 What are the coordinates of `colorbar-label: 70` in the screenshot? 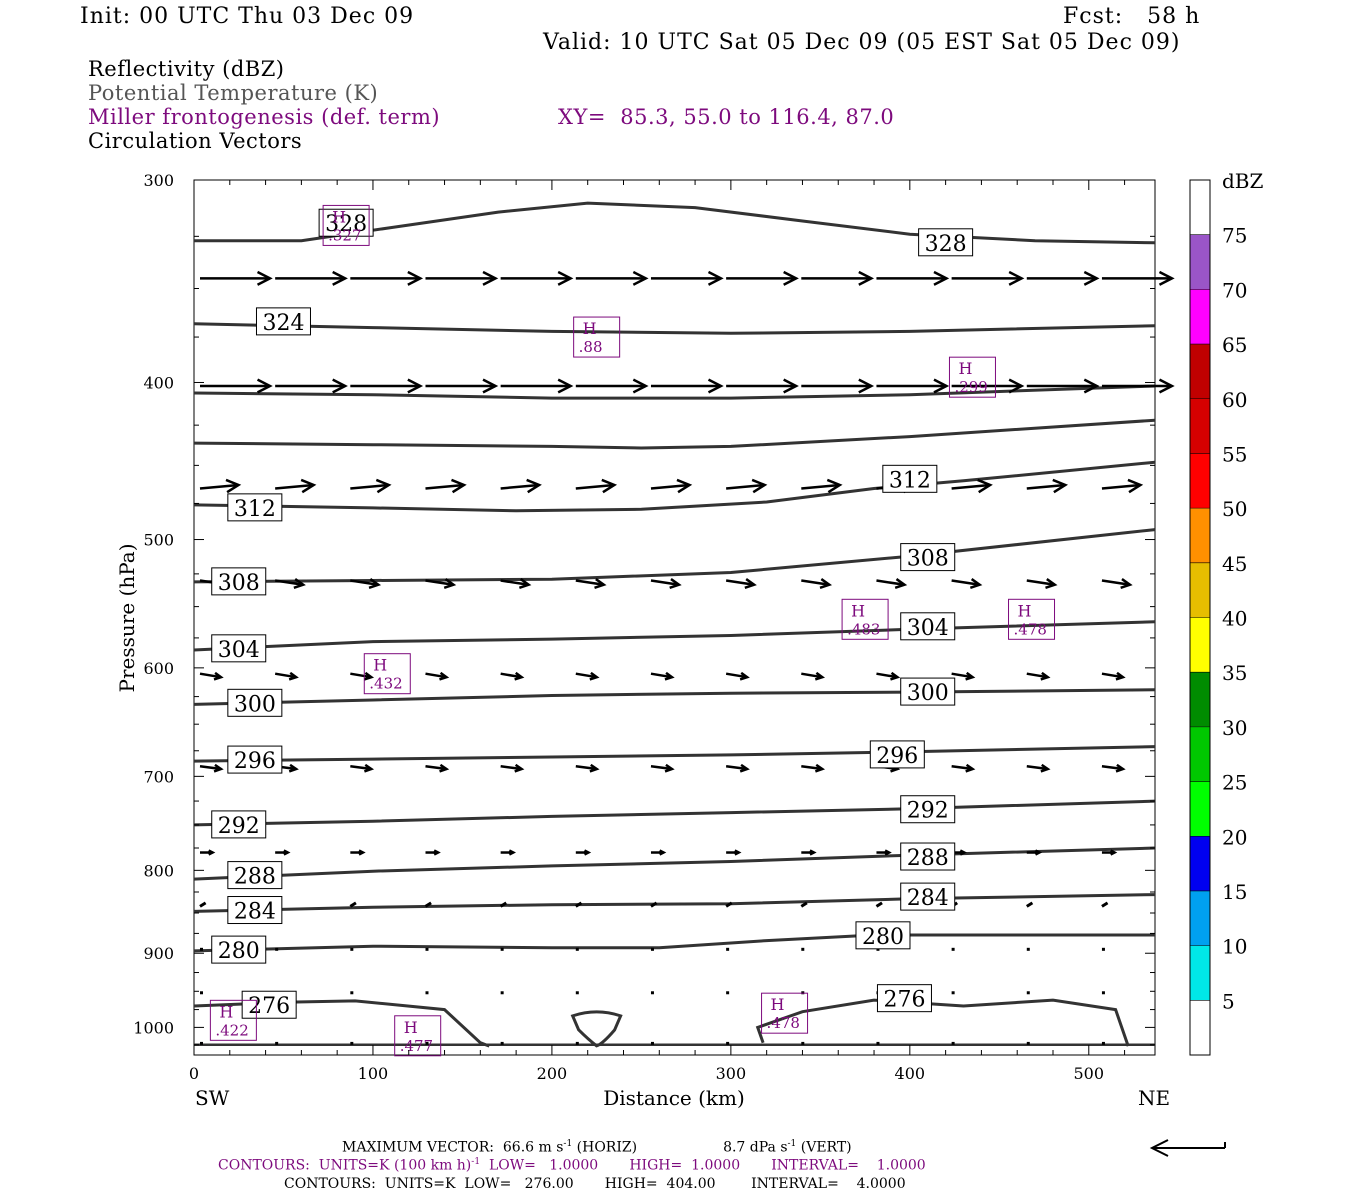 It's located at (1234, 290).